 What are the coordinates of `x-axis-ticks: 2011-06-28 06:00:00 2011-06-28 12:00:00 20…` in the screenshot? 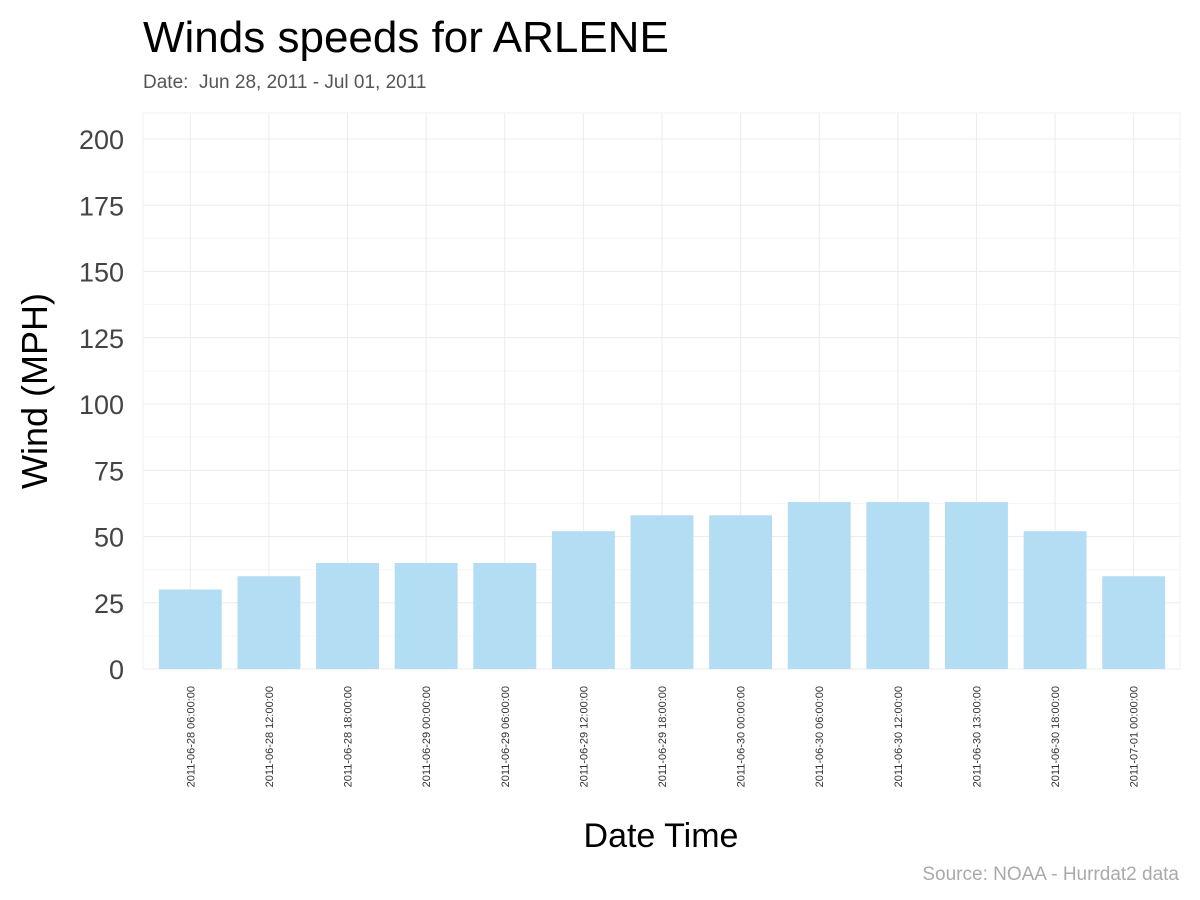 It's located at (662, 736).